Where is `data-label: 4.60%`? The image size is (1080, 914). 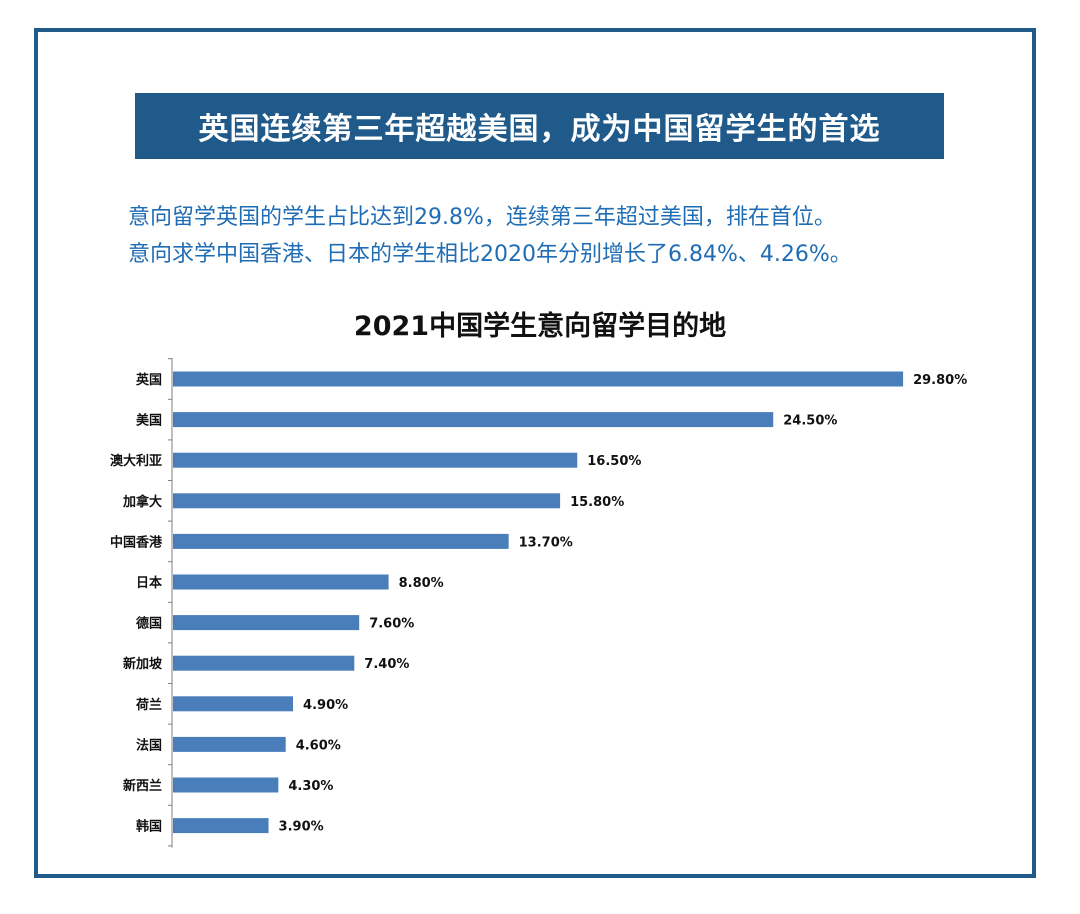
data-label: 4.60% is located at coordinates (318, 745).